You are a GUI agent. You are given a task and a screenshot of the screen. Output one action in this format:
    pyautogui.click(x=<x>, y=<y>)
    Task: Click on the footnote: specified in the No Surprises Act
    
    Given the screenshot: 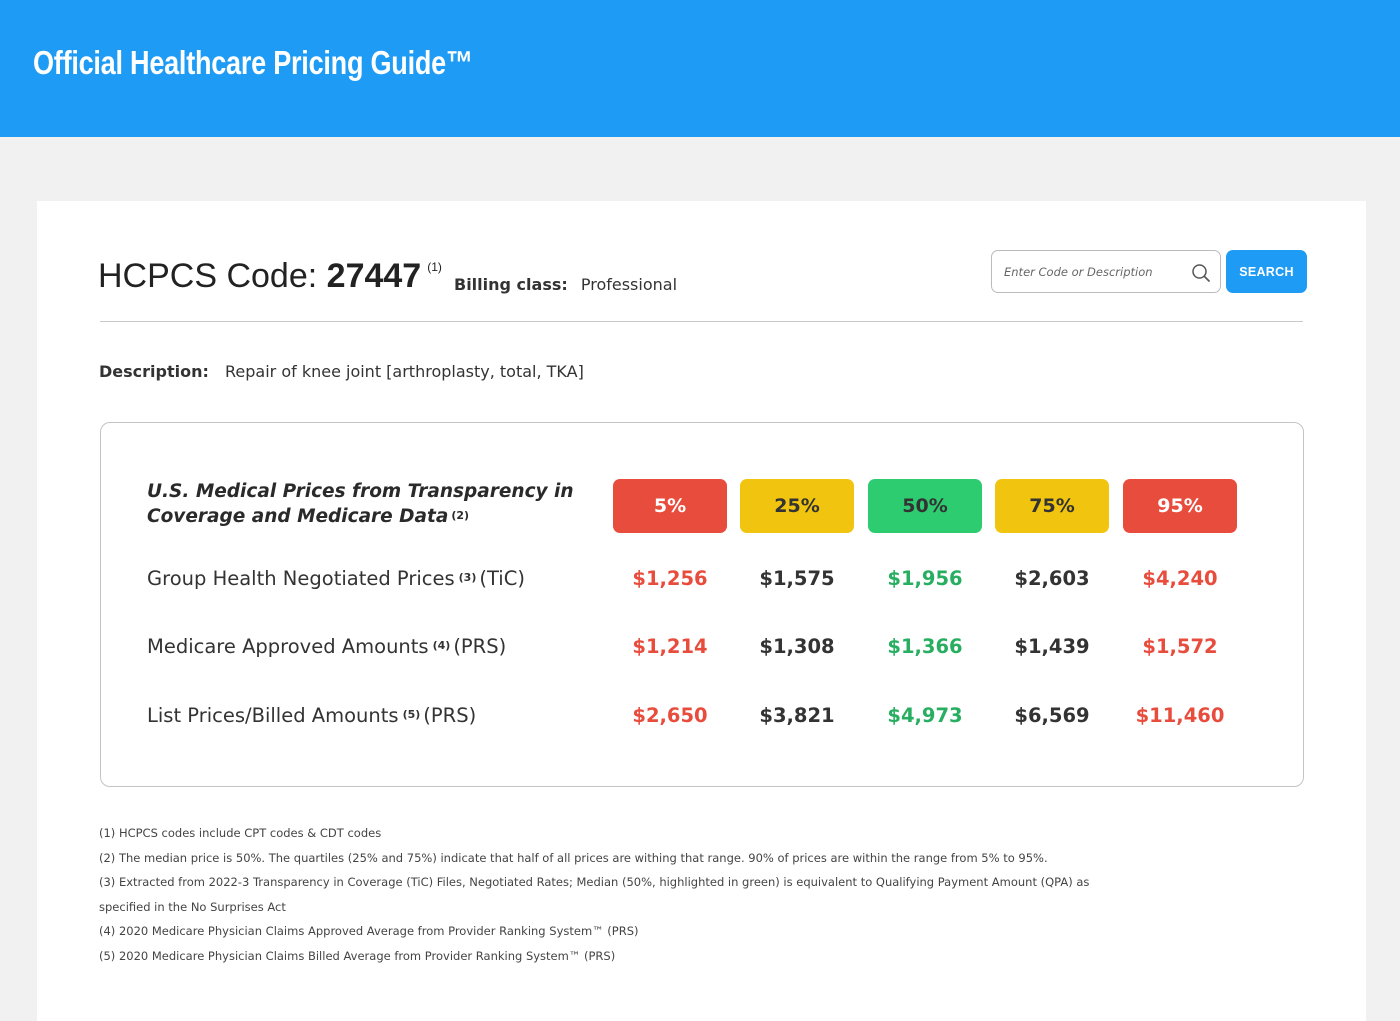 What is the action you would take?
    pyautogui.click(x=192, y=906)
    